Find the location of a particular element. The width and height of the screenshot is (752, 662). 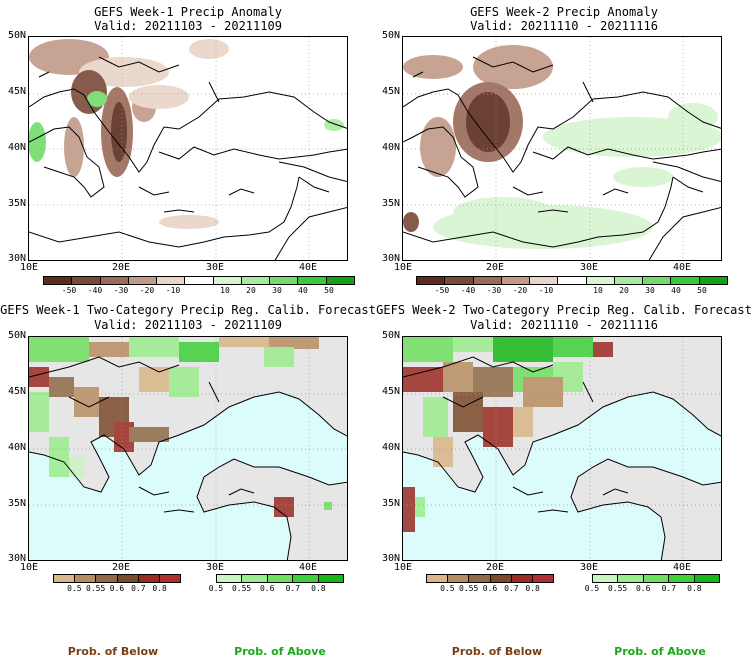

map-week2-twocat is located at coordinates (562, 448).